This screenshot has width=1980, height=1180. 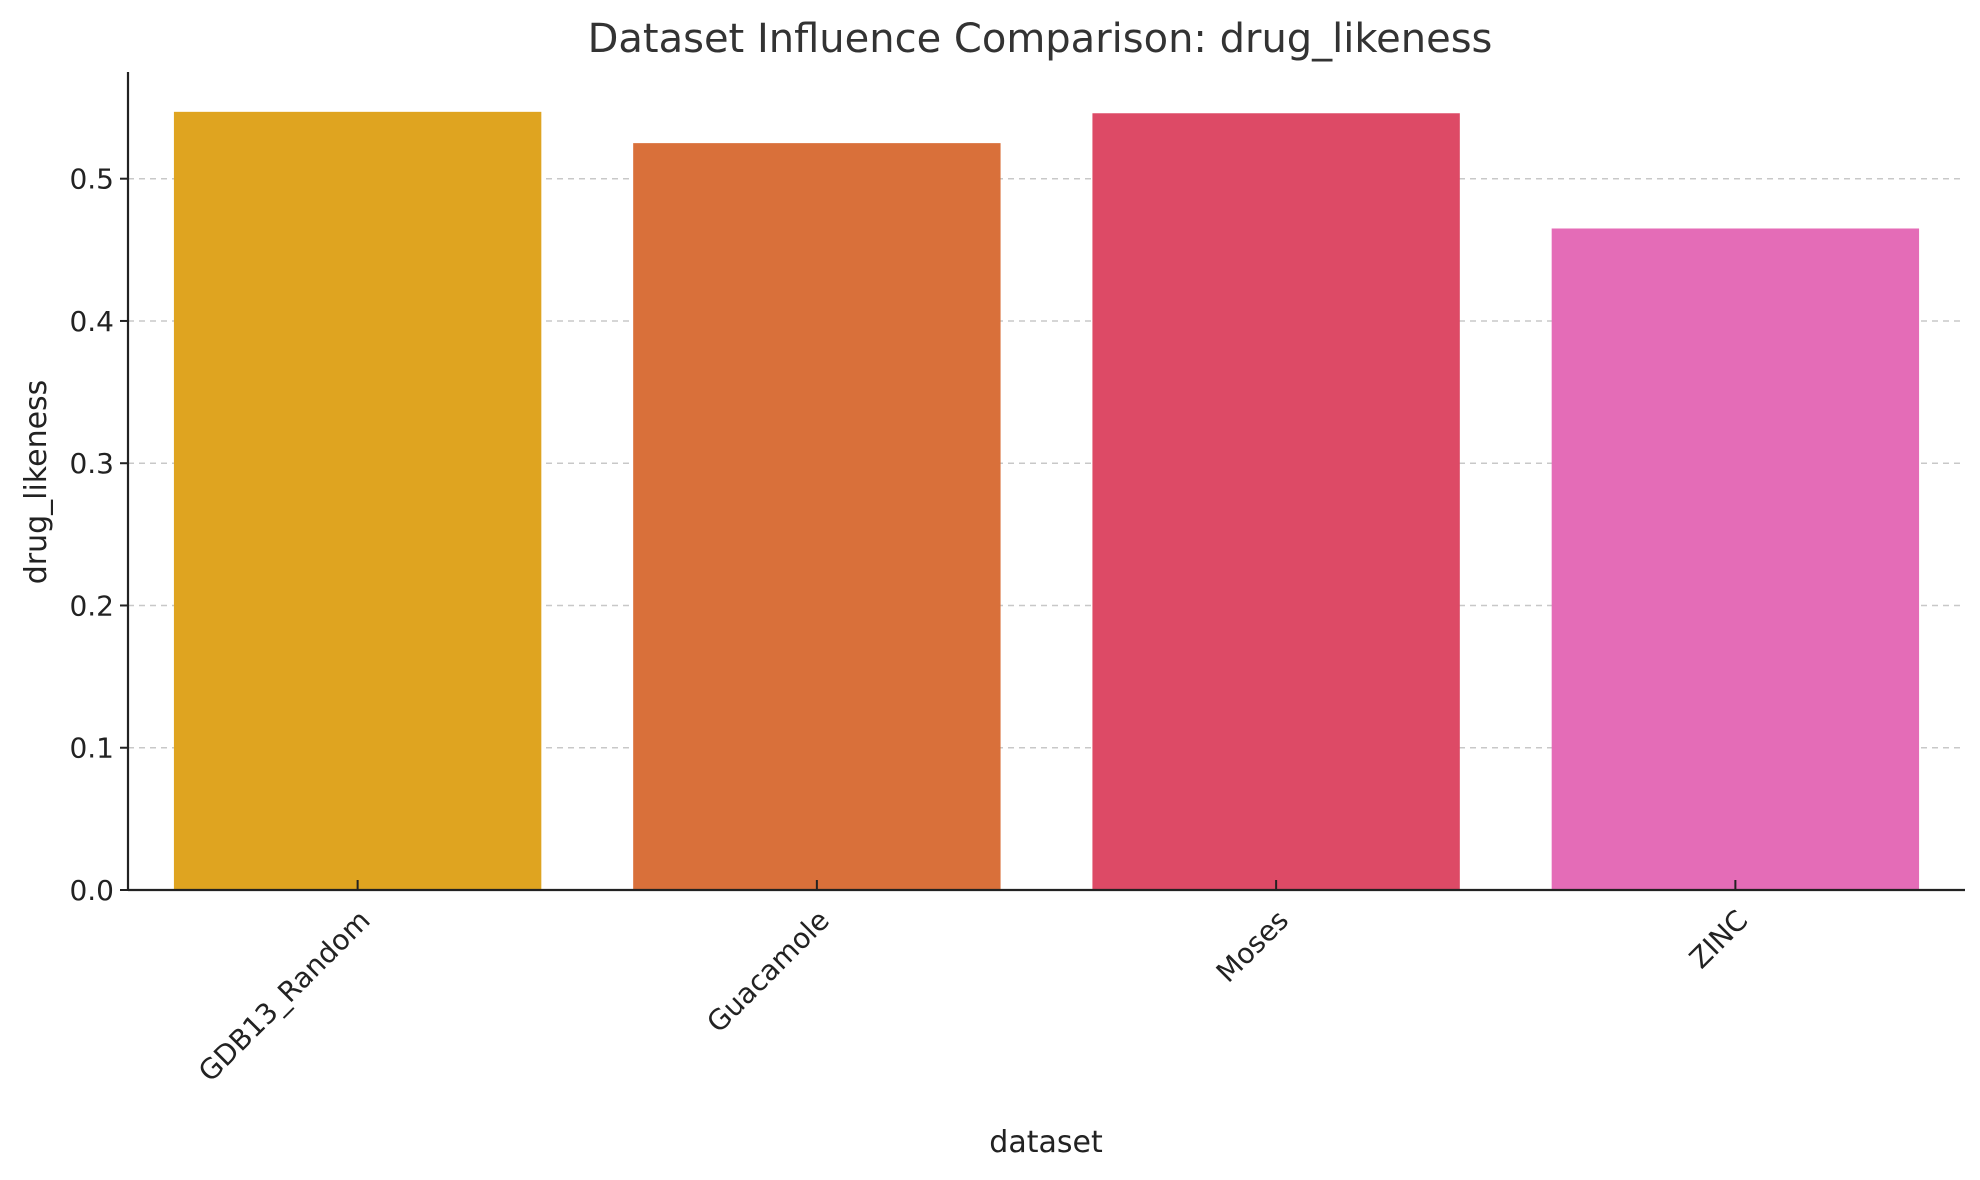 I want to click on y-tick-label: 0.3, so click(x=91, y=463).